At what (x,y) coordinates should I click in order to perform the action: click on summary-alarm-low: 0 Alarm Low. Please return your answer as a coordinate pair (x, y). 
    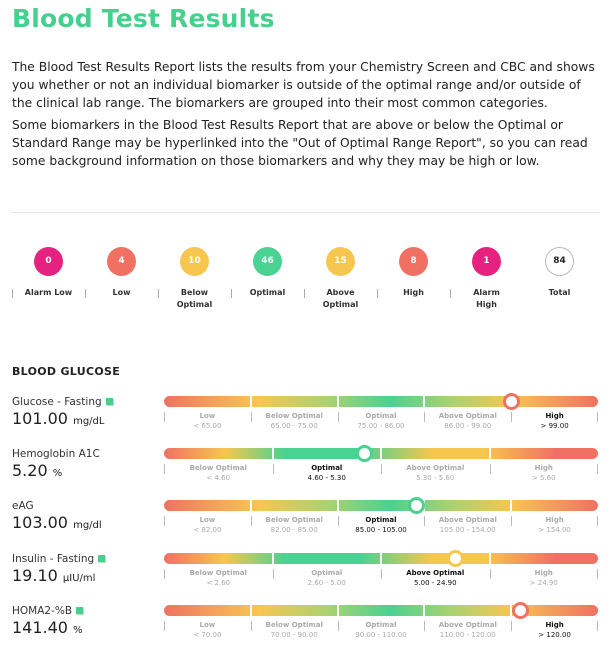
    Looking at the image, I should click on (48, 273).